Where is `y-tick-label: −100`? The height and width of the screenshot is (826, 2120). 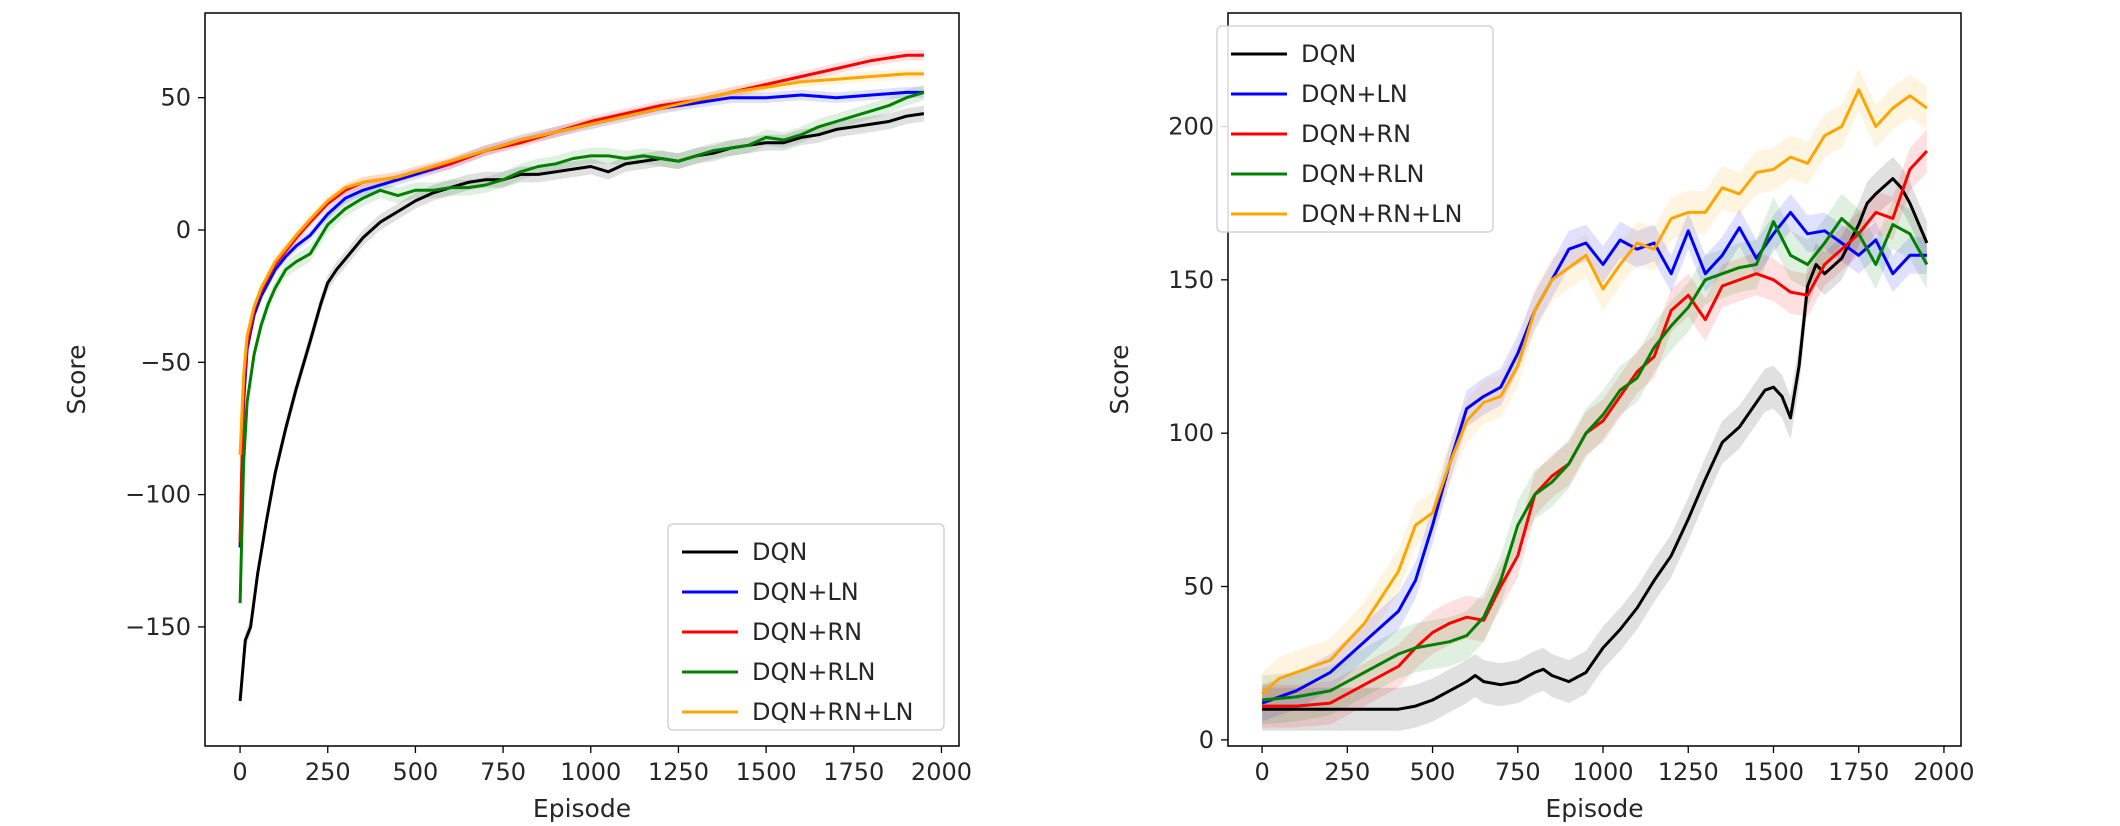 y-tick-label: −100 is located at coordinates (158, 495).